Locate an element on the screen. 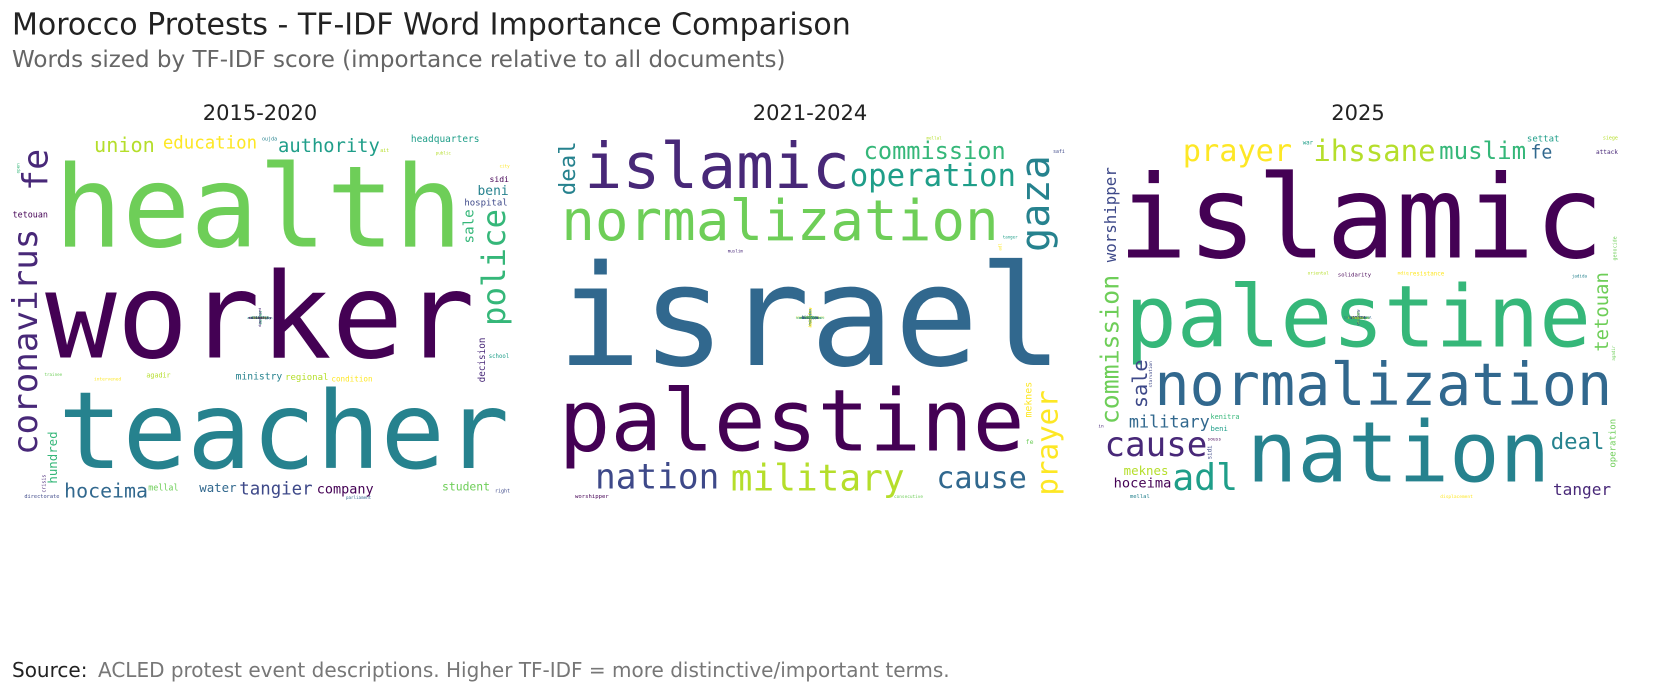 The image size is (1670, 696). word: taxi is located at coordinates (260, 318).